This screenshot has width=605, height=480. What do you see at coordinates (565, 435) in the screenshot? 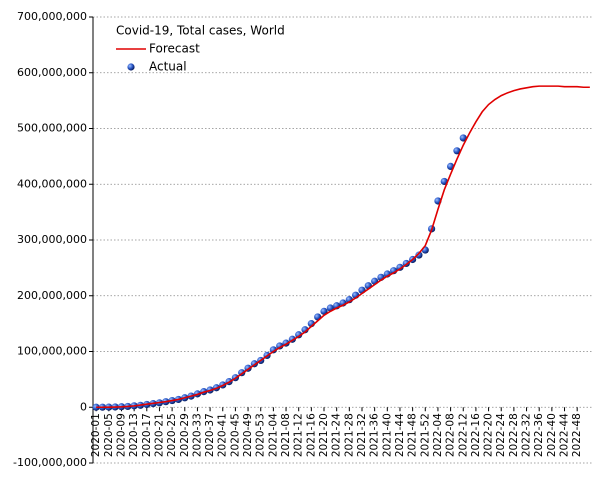
I see `x-tick-label: 2022-44` at bounding box center [565, 435].